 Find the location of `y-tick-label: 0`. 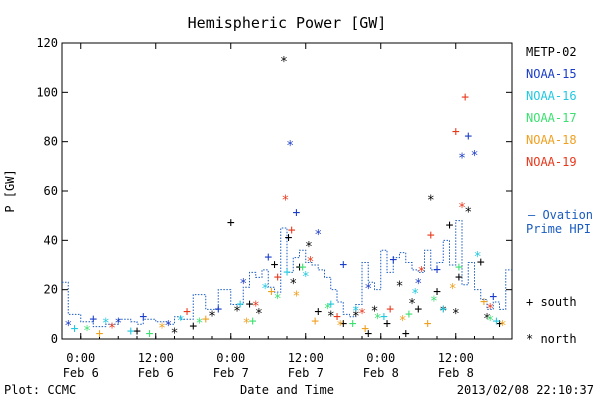

y-tick-label: 0 is located at coordinates (54, 339).